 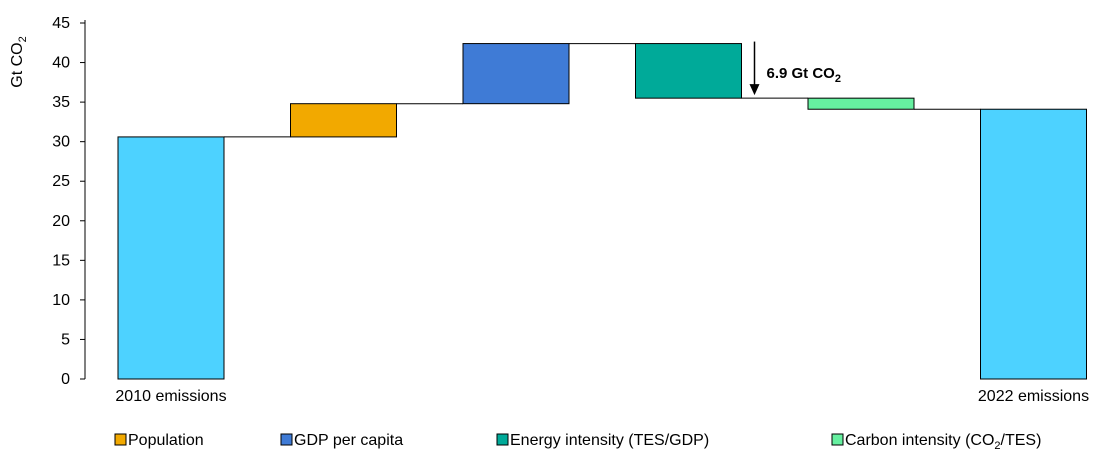 What do you see at coordinates (61, 63) in the screenshot?
I see `y-tick-label: 40` at bounding box center [61, 63].